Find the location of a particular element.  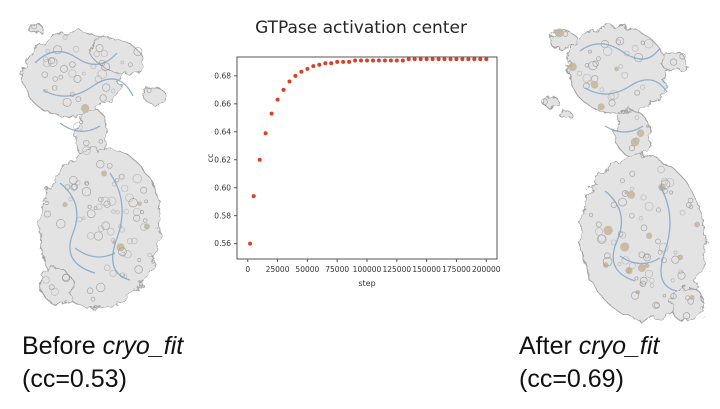

y-tick-label: 0.62 is located at coordinates (222, 159).